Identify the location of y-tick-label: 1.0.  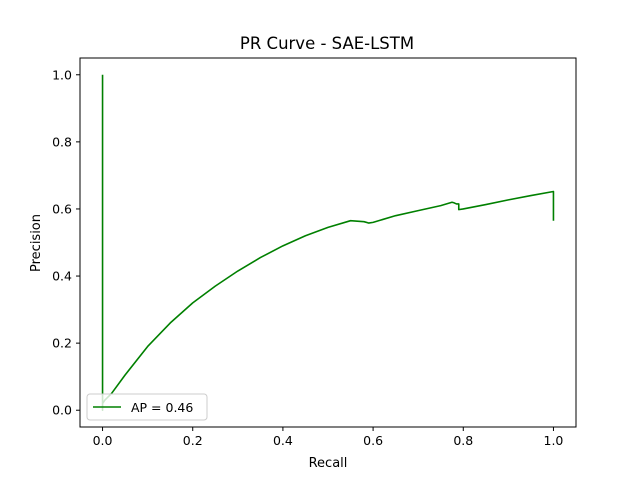
(62, 74).